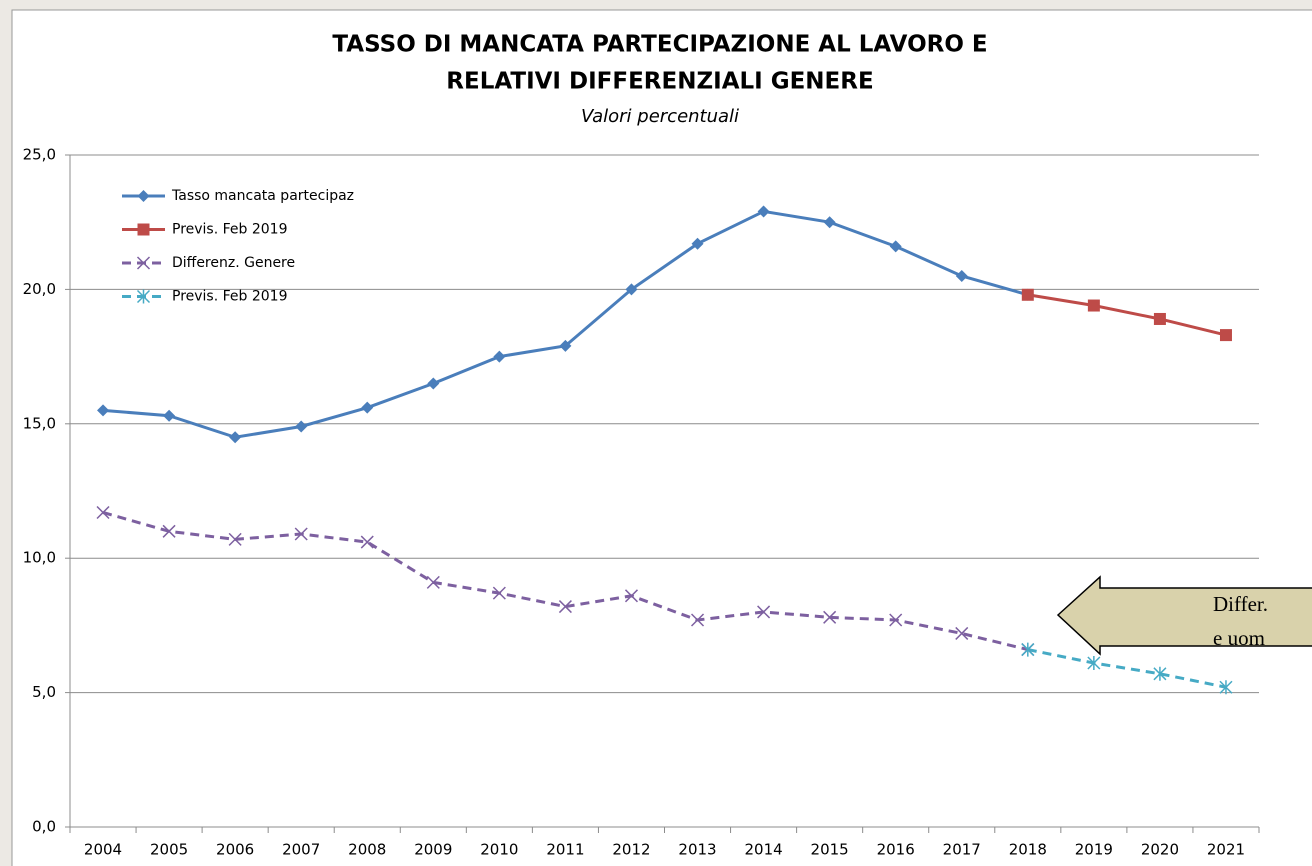 This screenshot has height=866, width=1312. I want to click on x-tick-label: 2004, so click(103, 850).